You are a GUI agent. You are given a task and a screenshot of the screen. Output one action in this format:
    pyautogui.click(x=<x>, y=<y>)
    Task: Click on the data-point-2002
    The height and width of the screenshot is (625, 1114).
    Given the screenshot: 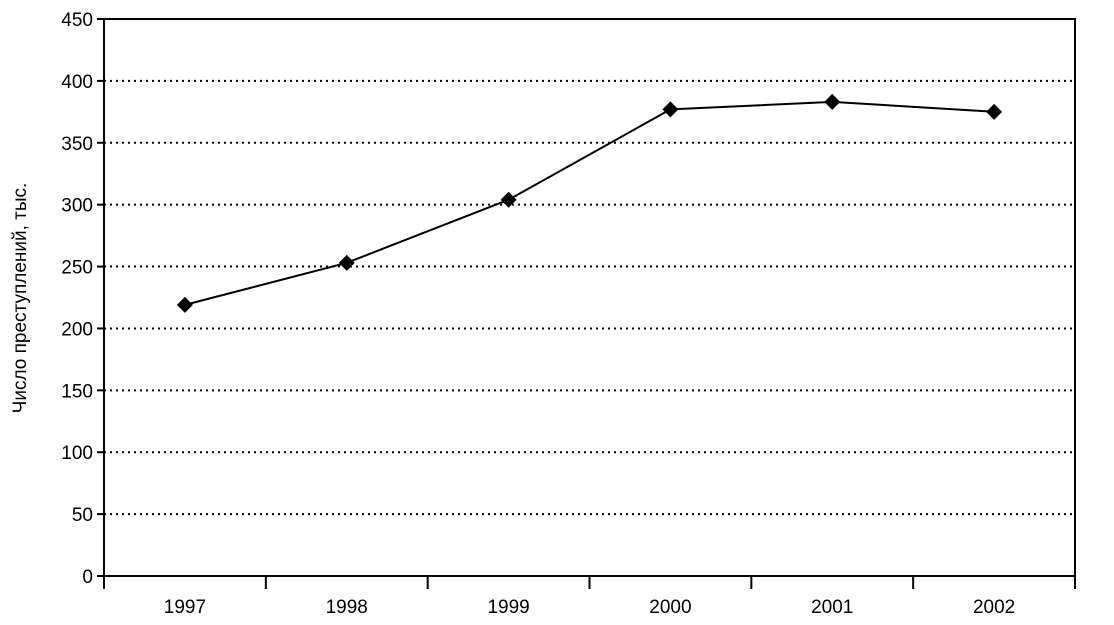 What is the action you would take?
    pyautogui.click(x=994, y=111)
    